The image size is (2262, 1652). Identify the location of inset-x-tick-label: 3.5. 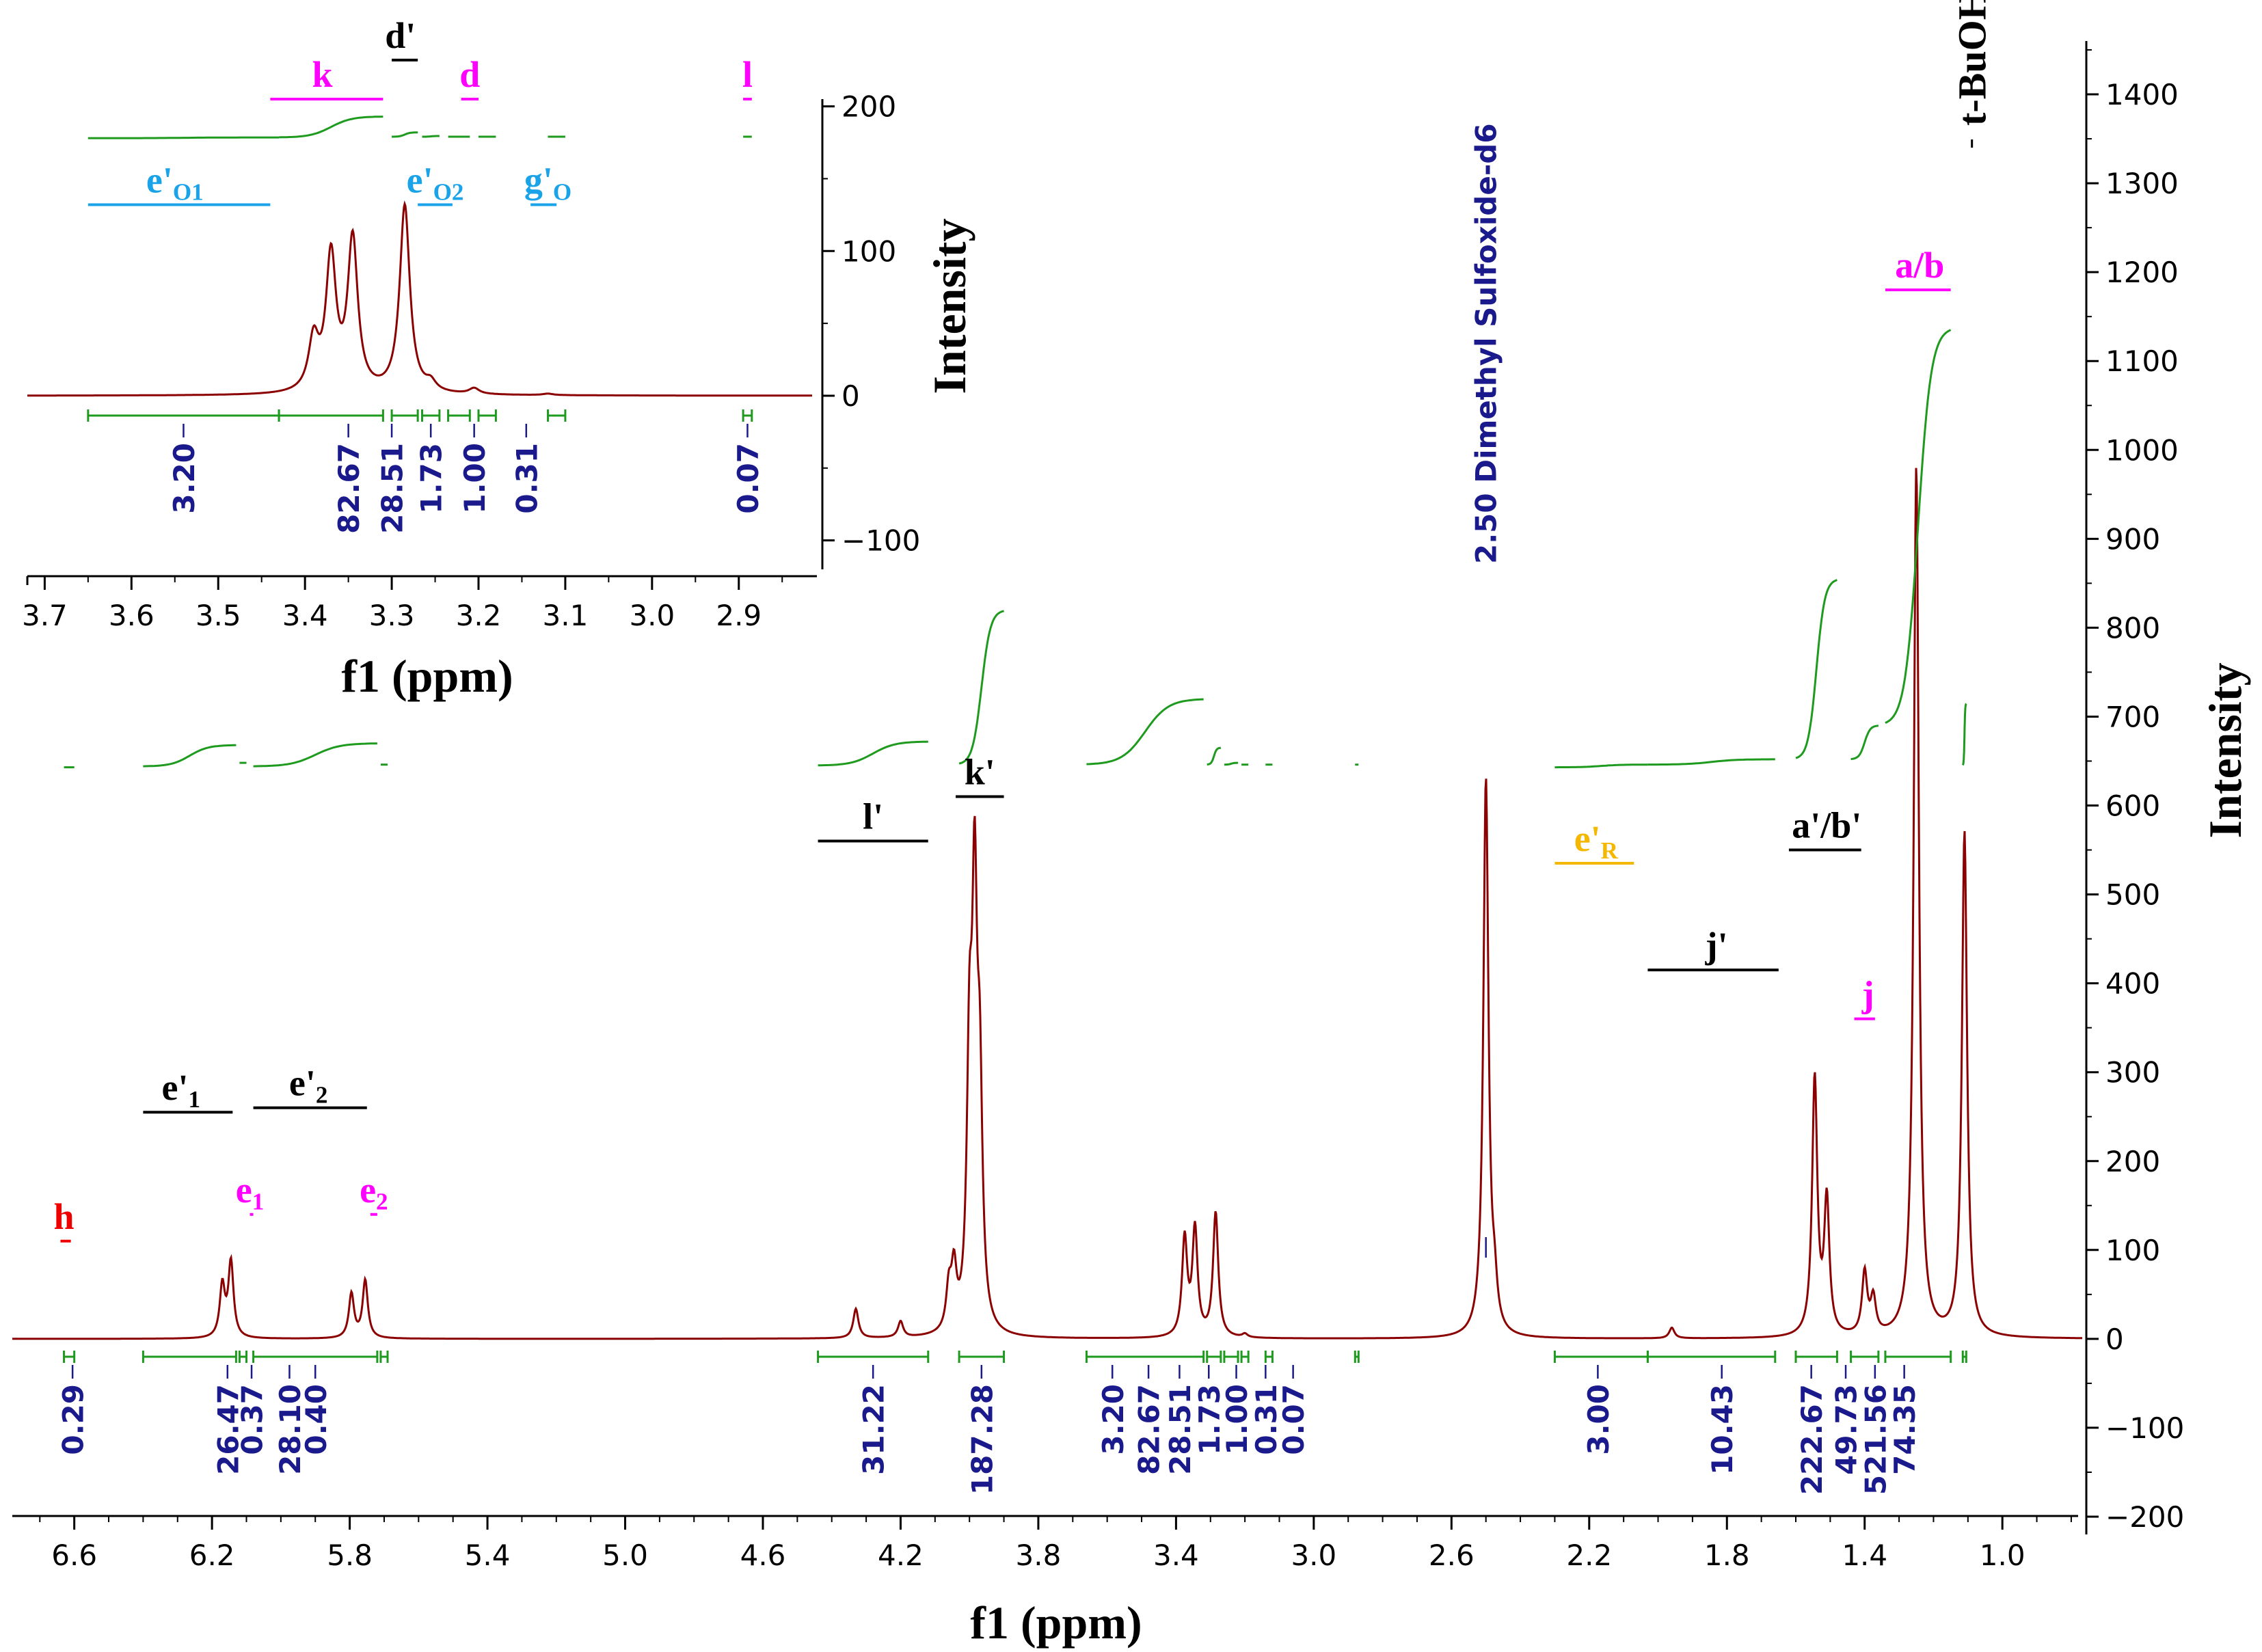
(218, 615).